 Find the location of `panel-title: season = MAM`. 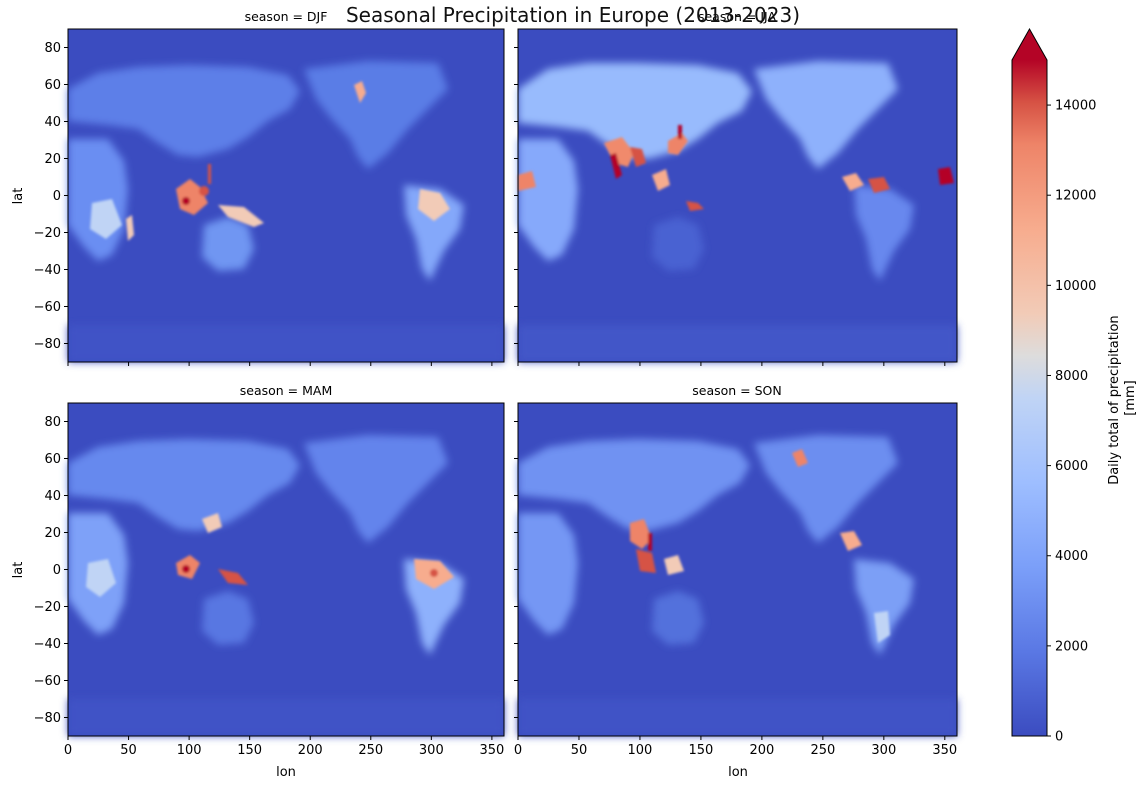

panel-title: season = MAM is located at coordinates (286, 390).